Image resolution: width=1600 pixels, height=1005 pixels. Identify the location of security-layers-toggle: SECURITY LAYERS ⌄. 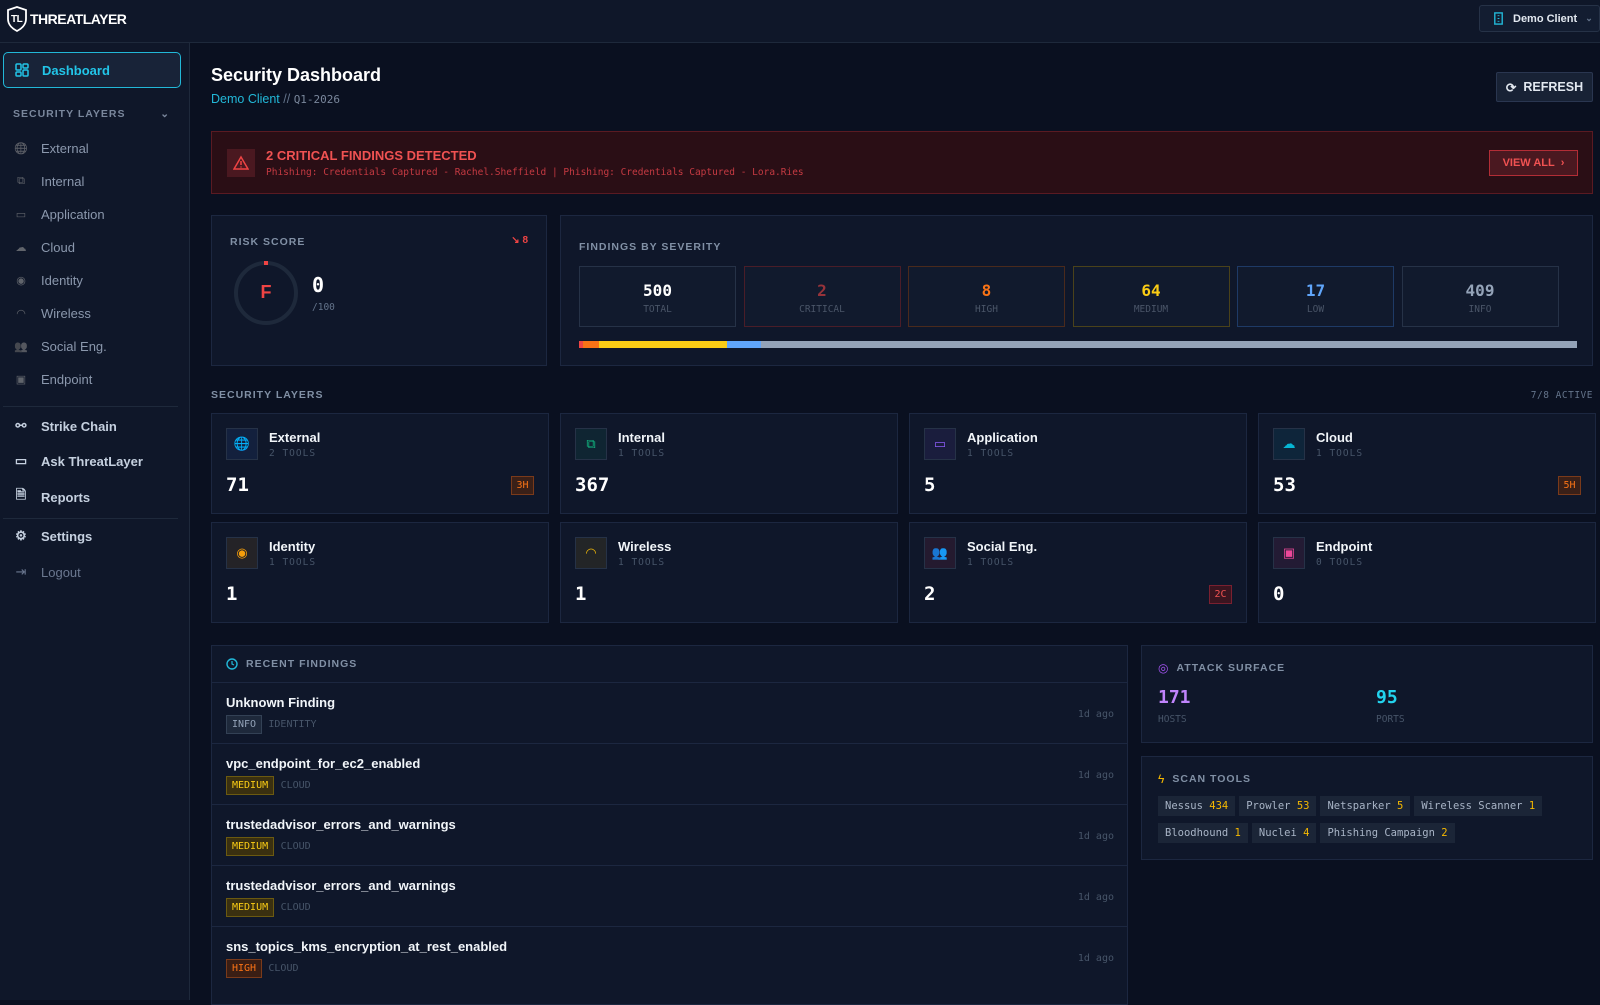
(91, 114).